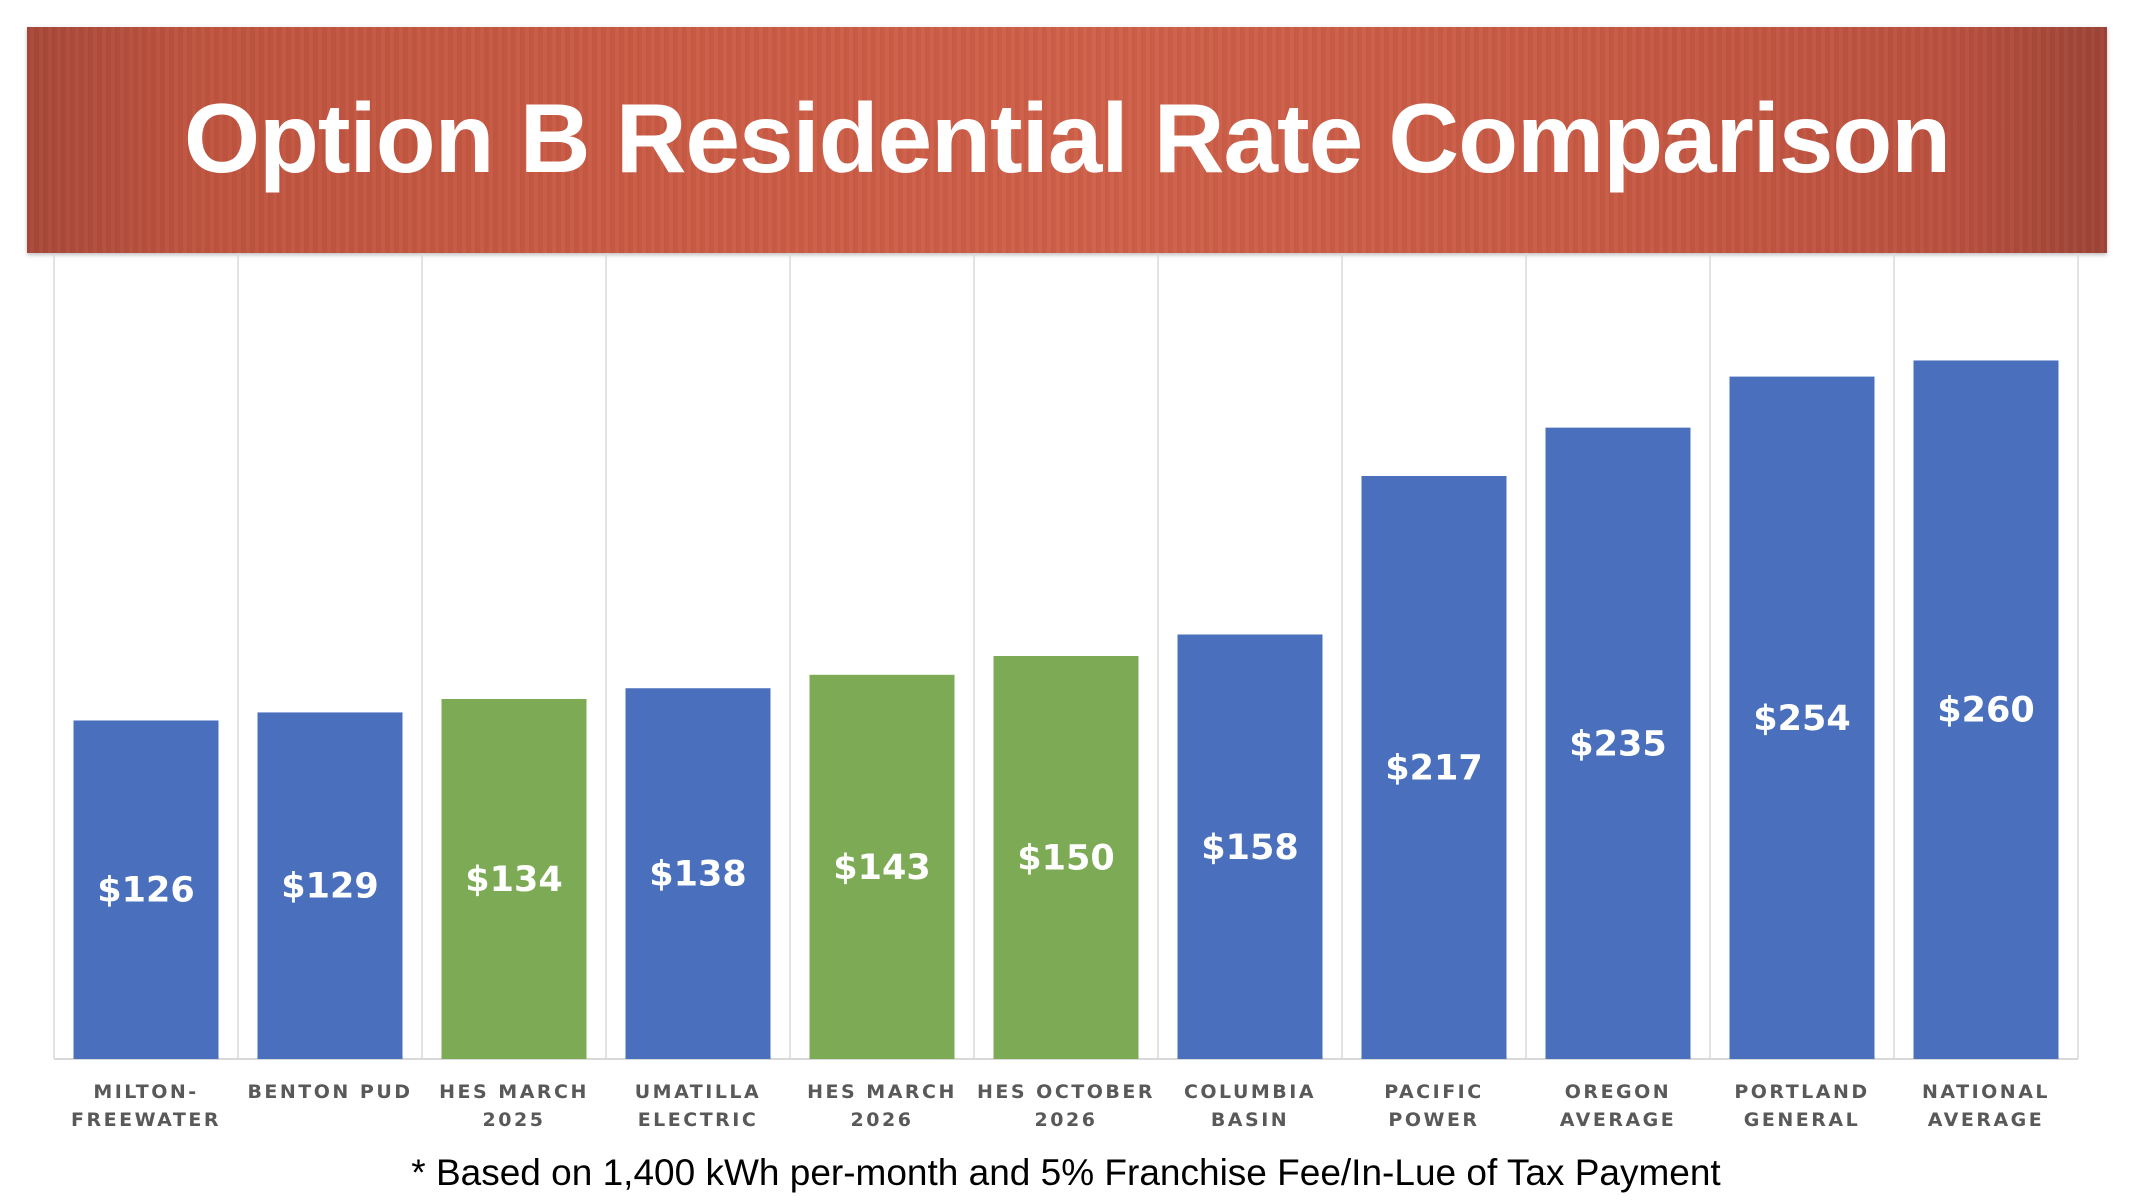  I want to click on data-label: $260, so click(1985, 711).